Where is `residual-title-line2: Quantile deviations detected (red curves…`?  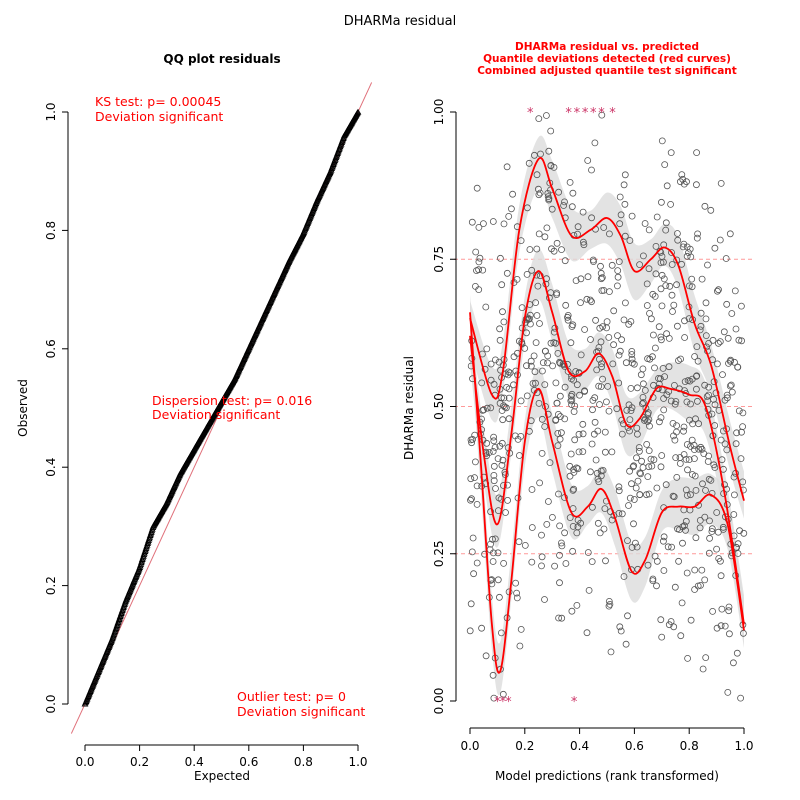 residual-title-line2: Quantile deviations detected (red curves… is located at coordinates (607, 59).